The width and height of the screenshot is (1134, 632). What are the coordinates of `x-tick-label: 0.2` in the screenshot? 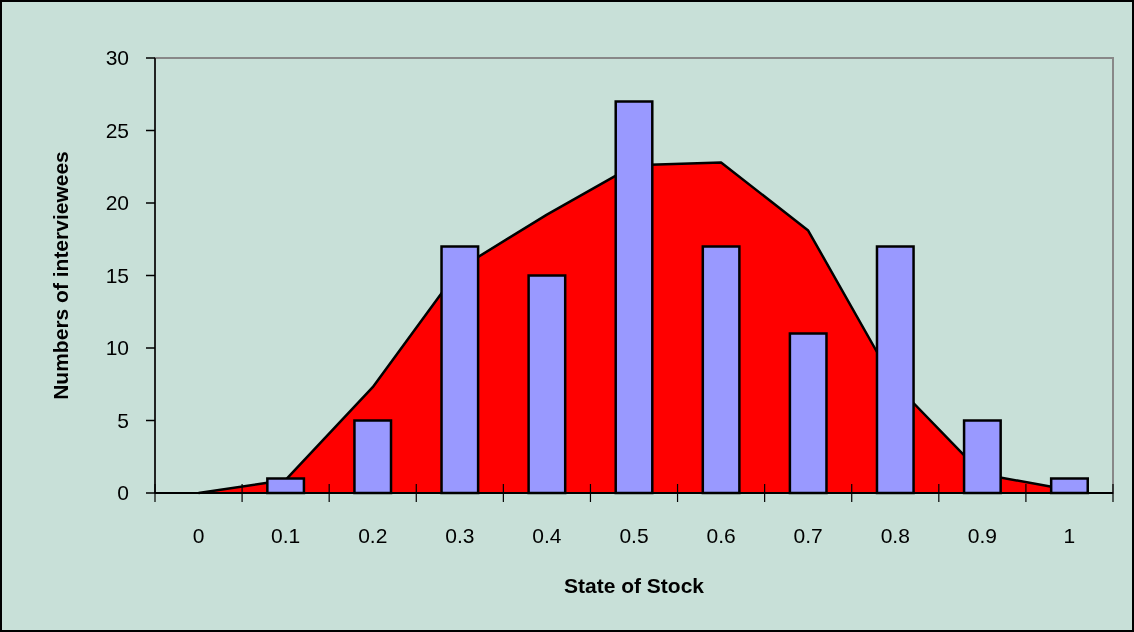 It's located at (373, 535).